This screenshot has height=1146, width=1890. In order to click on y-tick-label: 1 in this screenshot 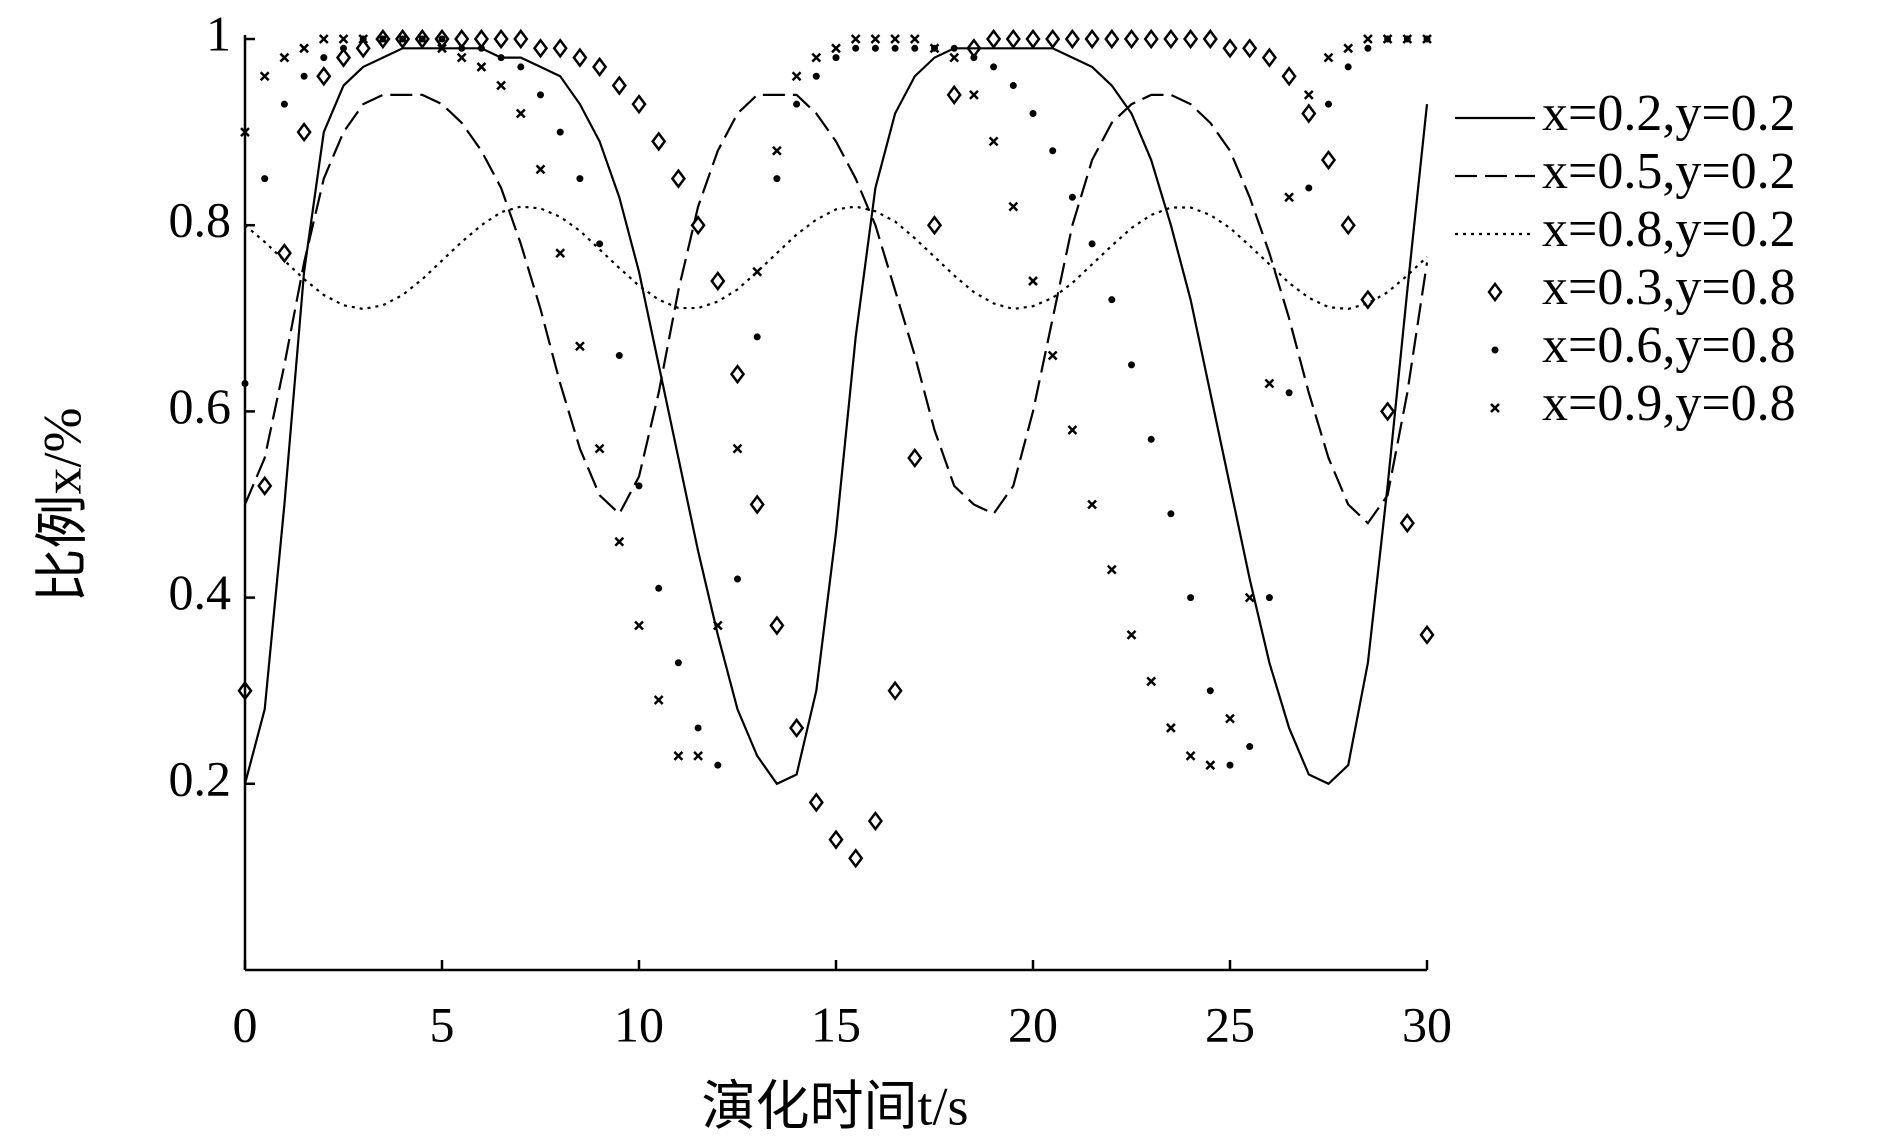, I will do `click(218, 33)`.